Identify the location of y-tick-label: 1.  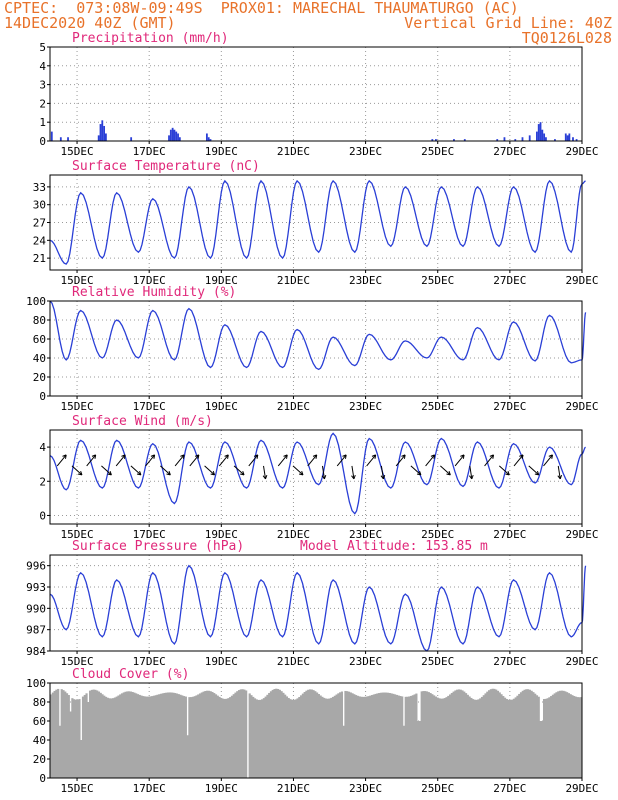
(42, 122).